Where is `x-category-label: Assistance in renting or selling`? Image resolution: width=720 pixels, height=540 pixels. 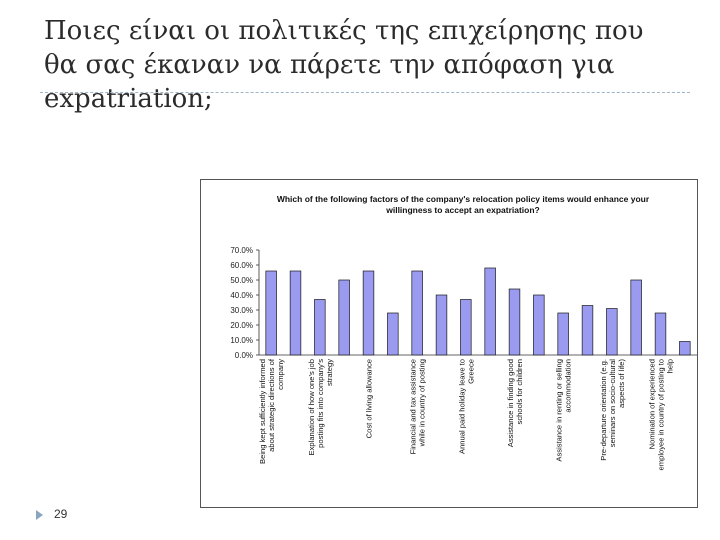 x-category-label: Assistance in renting or selling is located at coordinates (559, 410).